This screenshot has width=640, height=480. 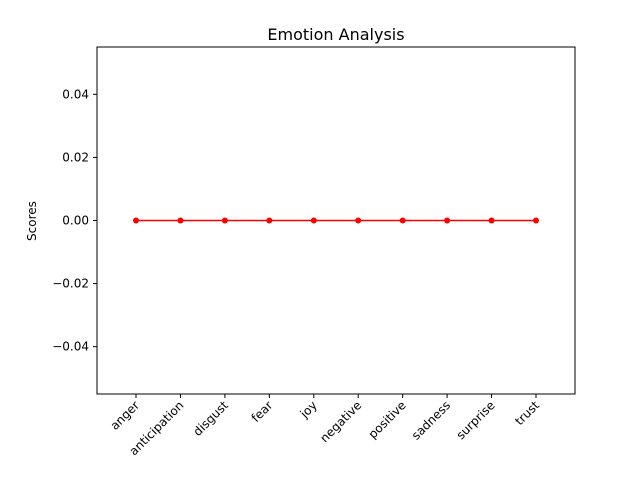 I want to click on x-tick-label: surprise, so click(x=476, y=420).